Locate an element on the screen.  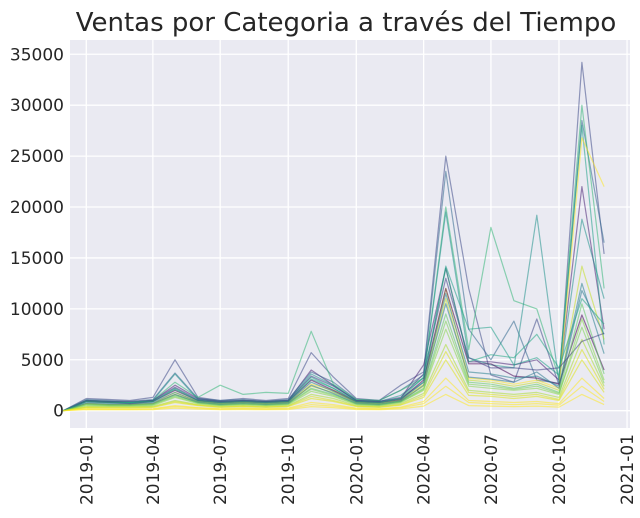
y-axis-ticks: 0 5000 10000 15000 20000 25000 30000 35000 is located at coordinates (37, 233).